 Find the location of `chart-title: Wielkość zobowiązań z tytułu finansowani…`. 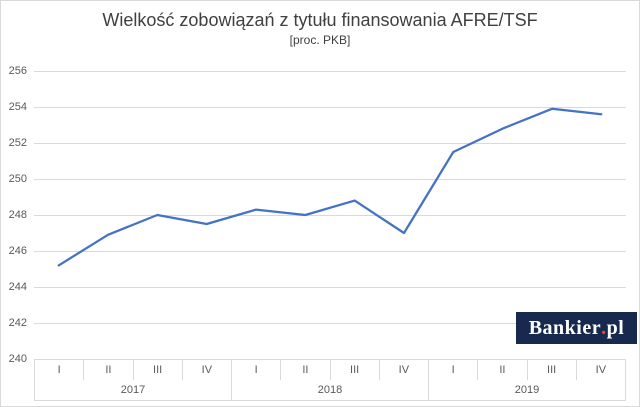

chart-title: Wielkość zobowiązań z tytułu finansowani… is located at coordinates (320, 20).